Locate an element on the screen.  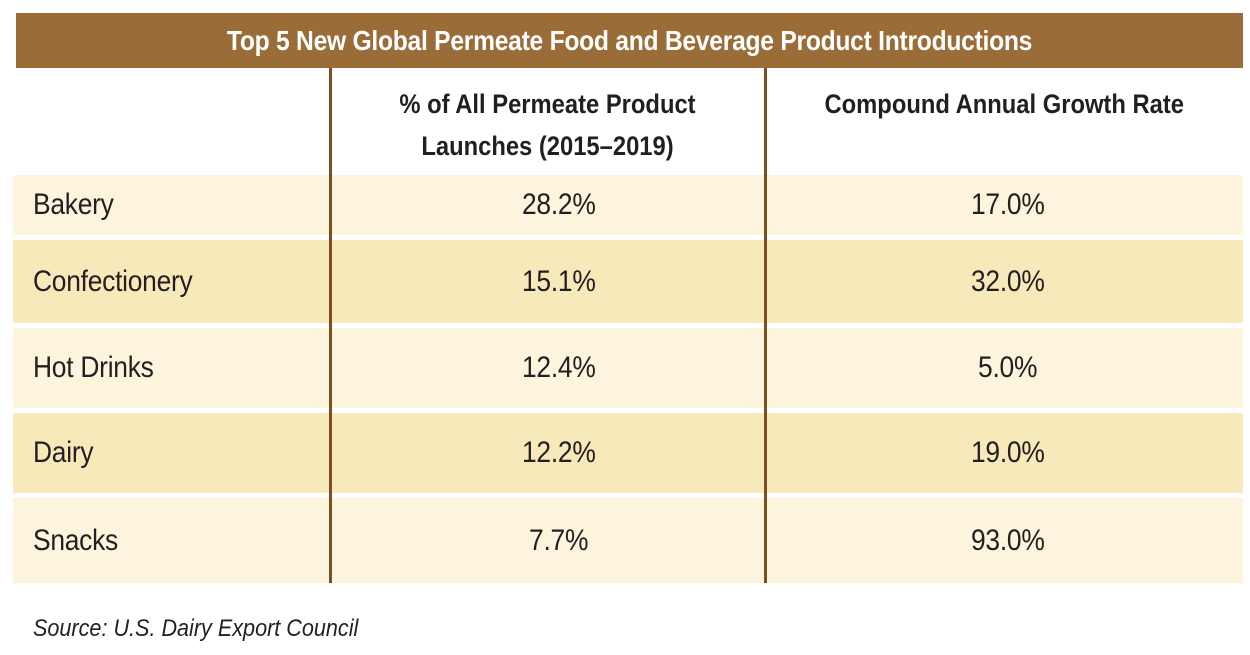
launch-share-value: 28.2% is located at coordinates (559, 204).